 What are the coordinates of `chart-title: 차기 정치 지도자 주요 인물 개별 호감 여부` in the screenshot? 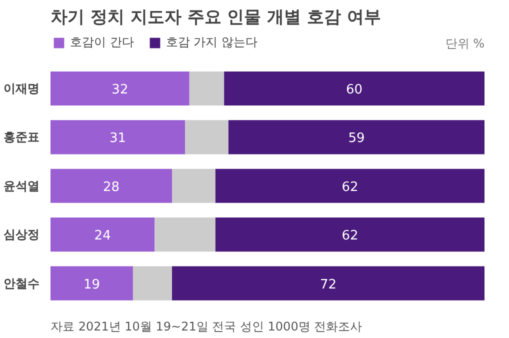 It's located at (215, 18).